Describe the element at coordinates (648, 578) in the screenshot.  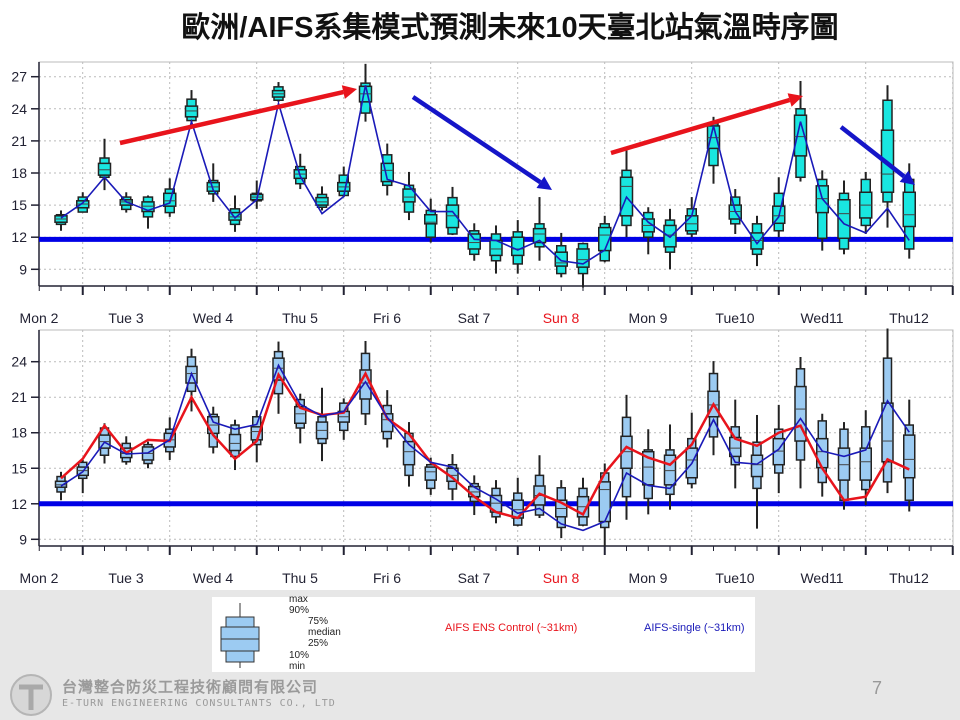
I see `x-tick-label: Mon 9` at that location.